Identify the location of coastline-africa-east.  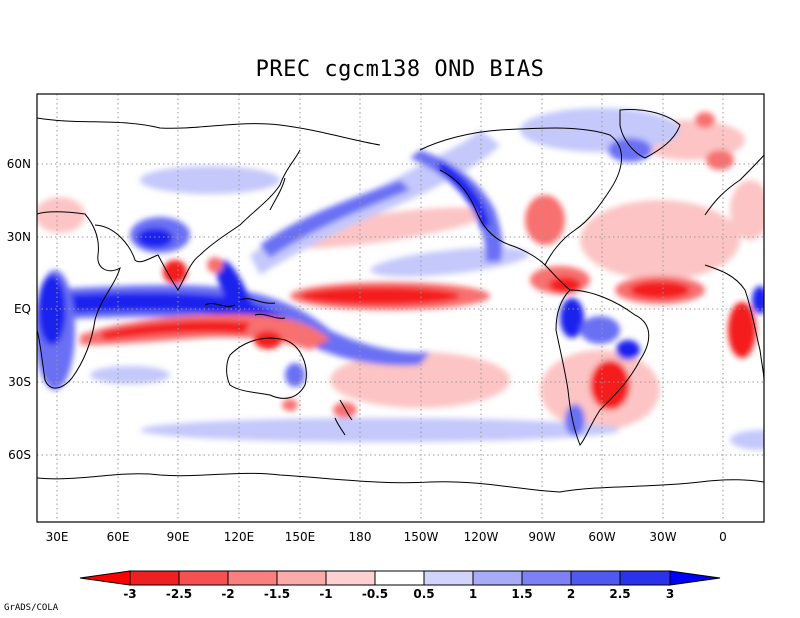
(734, 322).